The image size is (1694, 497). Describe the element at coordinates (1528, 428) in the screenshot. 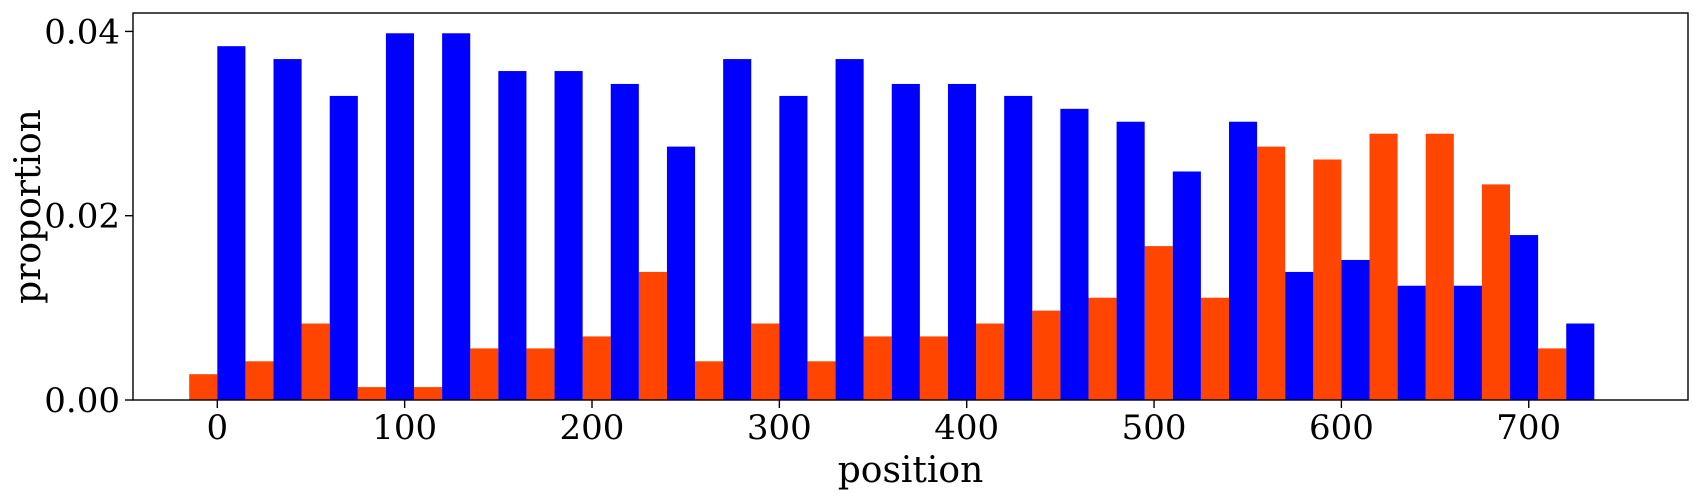

I see `x-tick-label: 700` at that location.